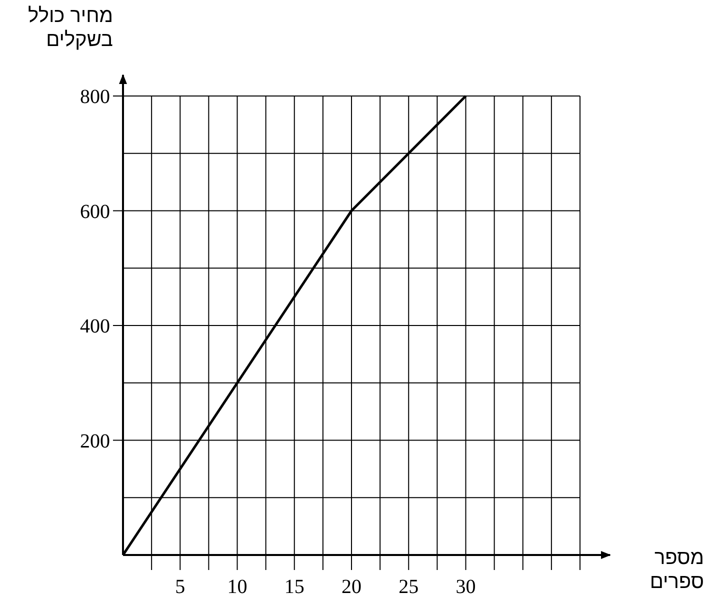 The image size is (707, 603). I want to click on y-tick-label: 200, so click(95, 441).